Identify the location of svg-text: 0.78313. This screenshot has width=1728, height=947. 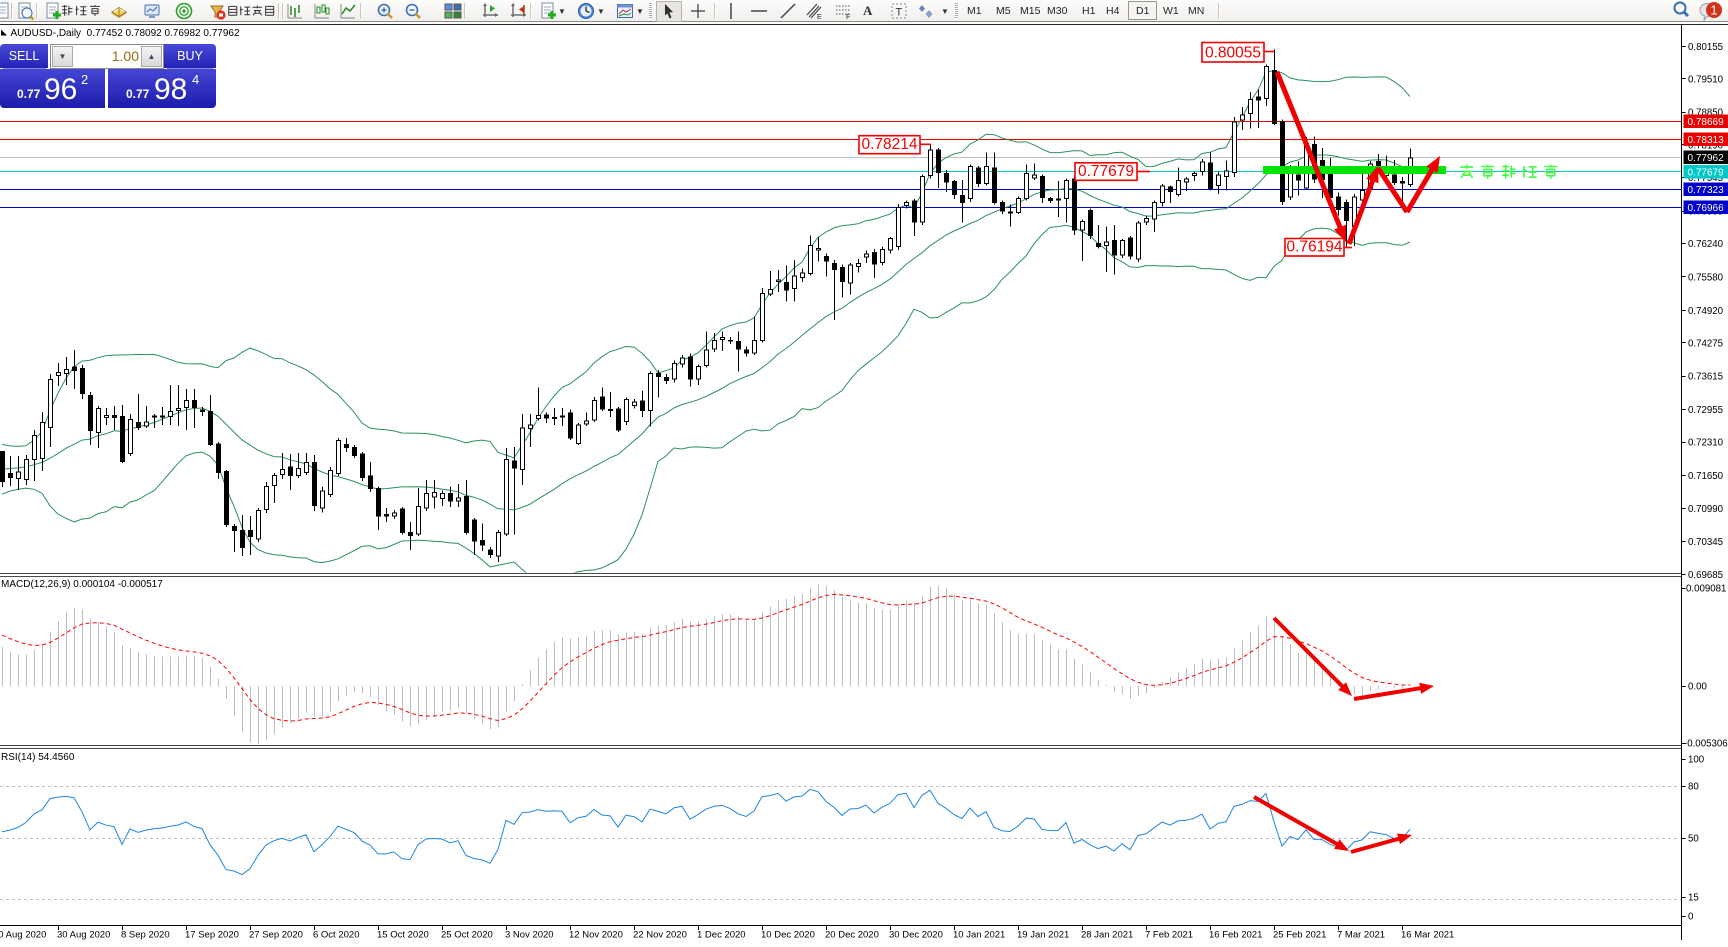
(1706, 140).